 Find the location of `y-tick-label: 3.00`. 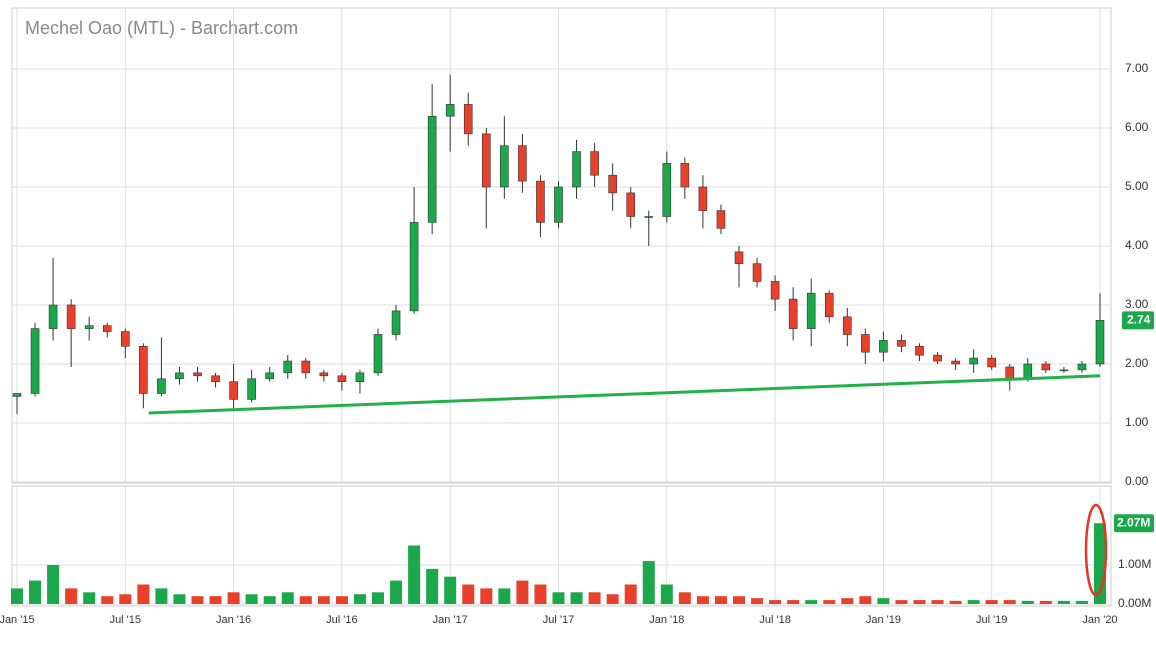

y-tick-label: 3.00 is located at coordinates (1137, 304).